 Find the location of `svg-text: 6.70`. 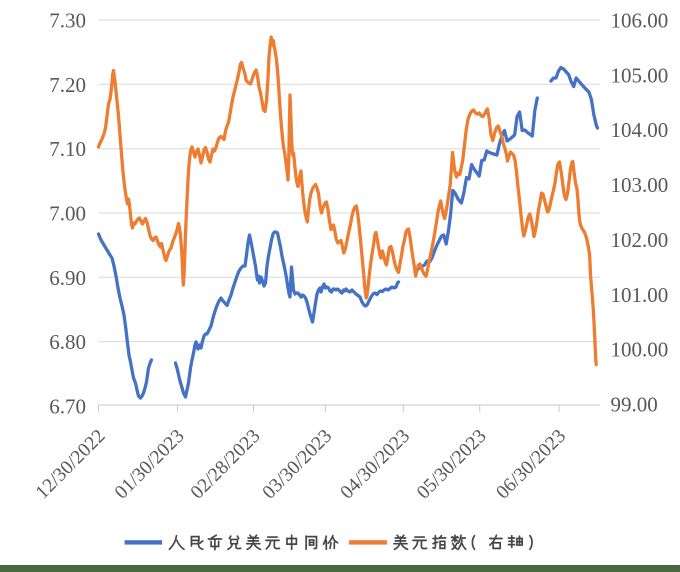

svg-text: 6.70 is located at coordinates (67, 407).